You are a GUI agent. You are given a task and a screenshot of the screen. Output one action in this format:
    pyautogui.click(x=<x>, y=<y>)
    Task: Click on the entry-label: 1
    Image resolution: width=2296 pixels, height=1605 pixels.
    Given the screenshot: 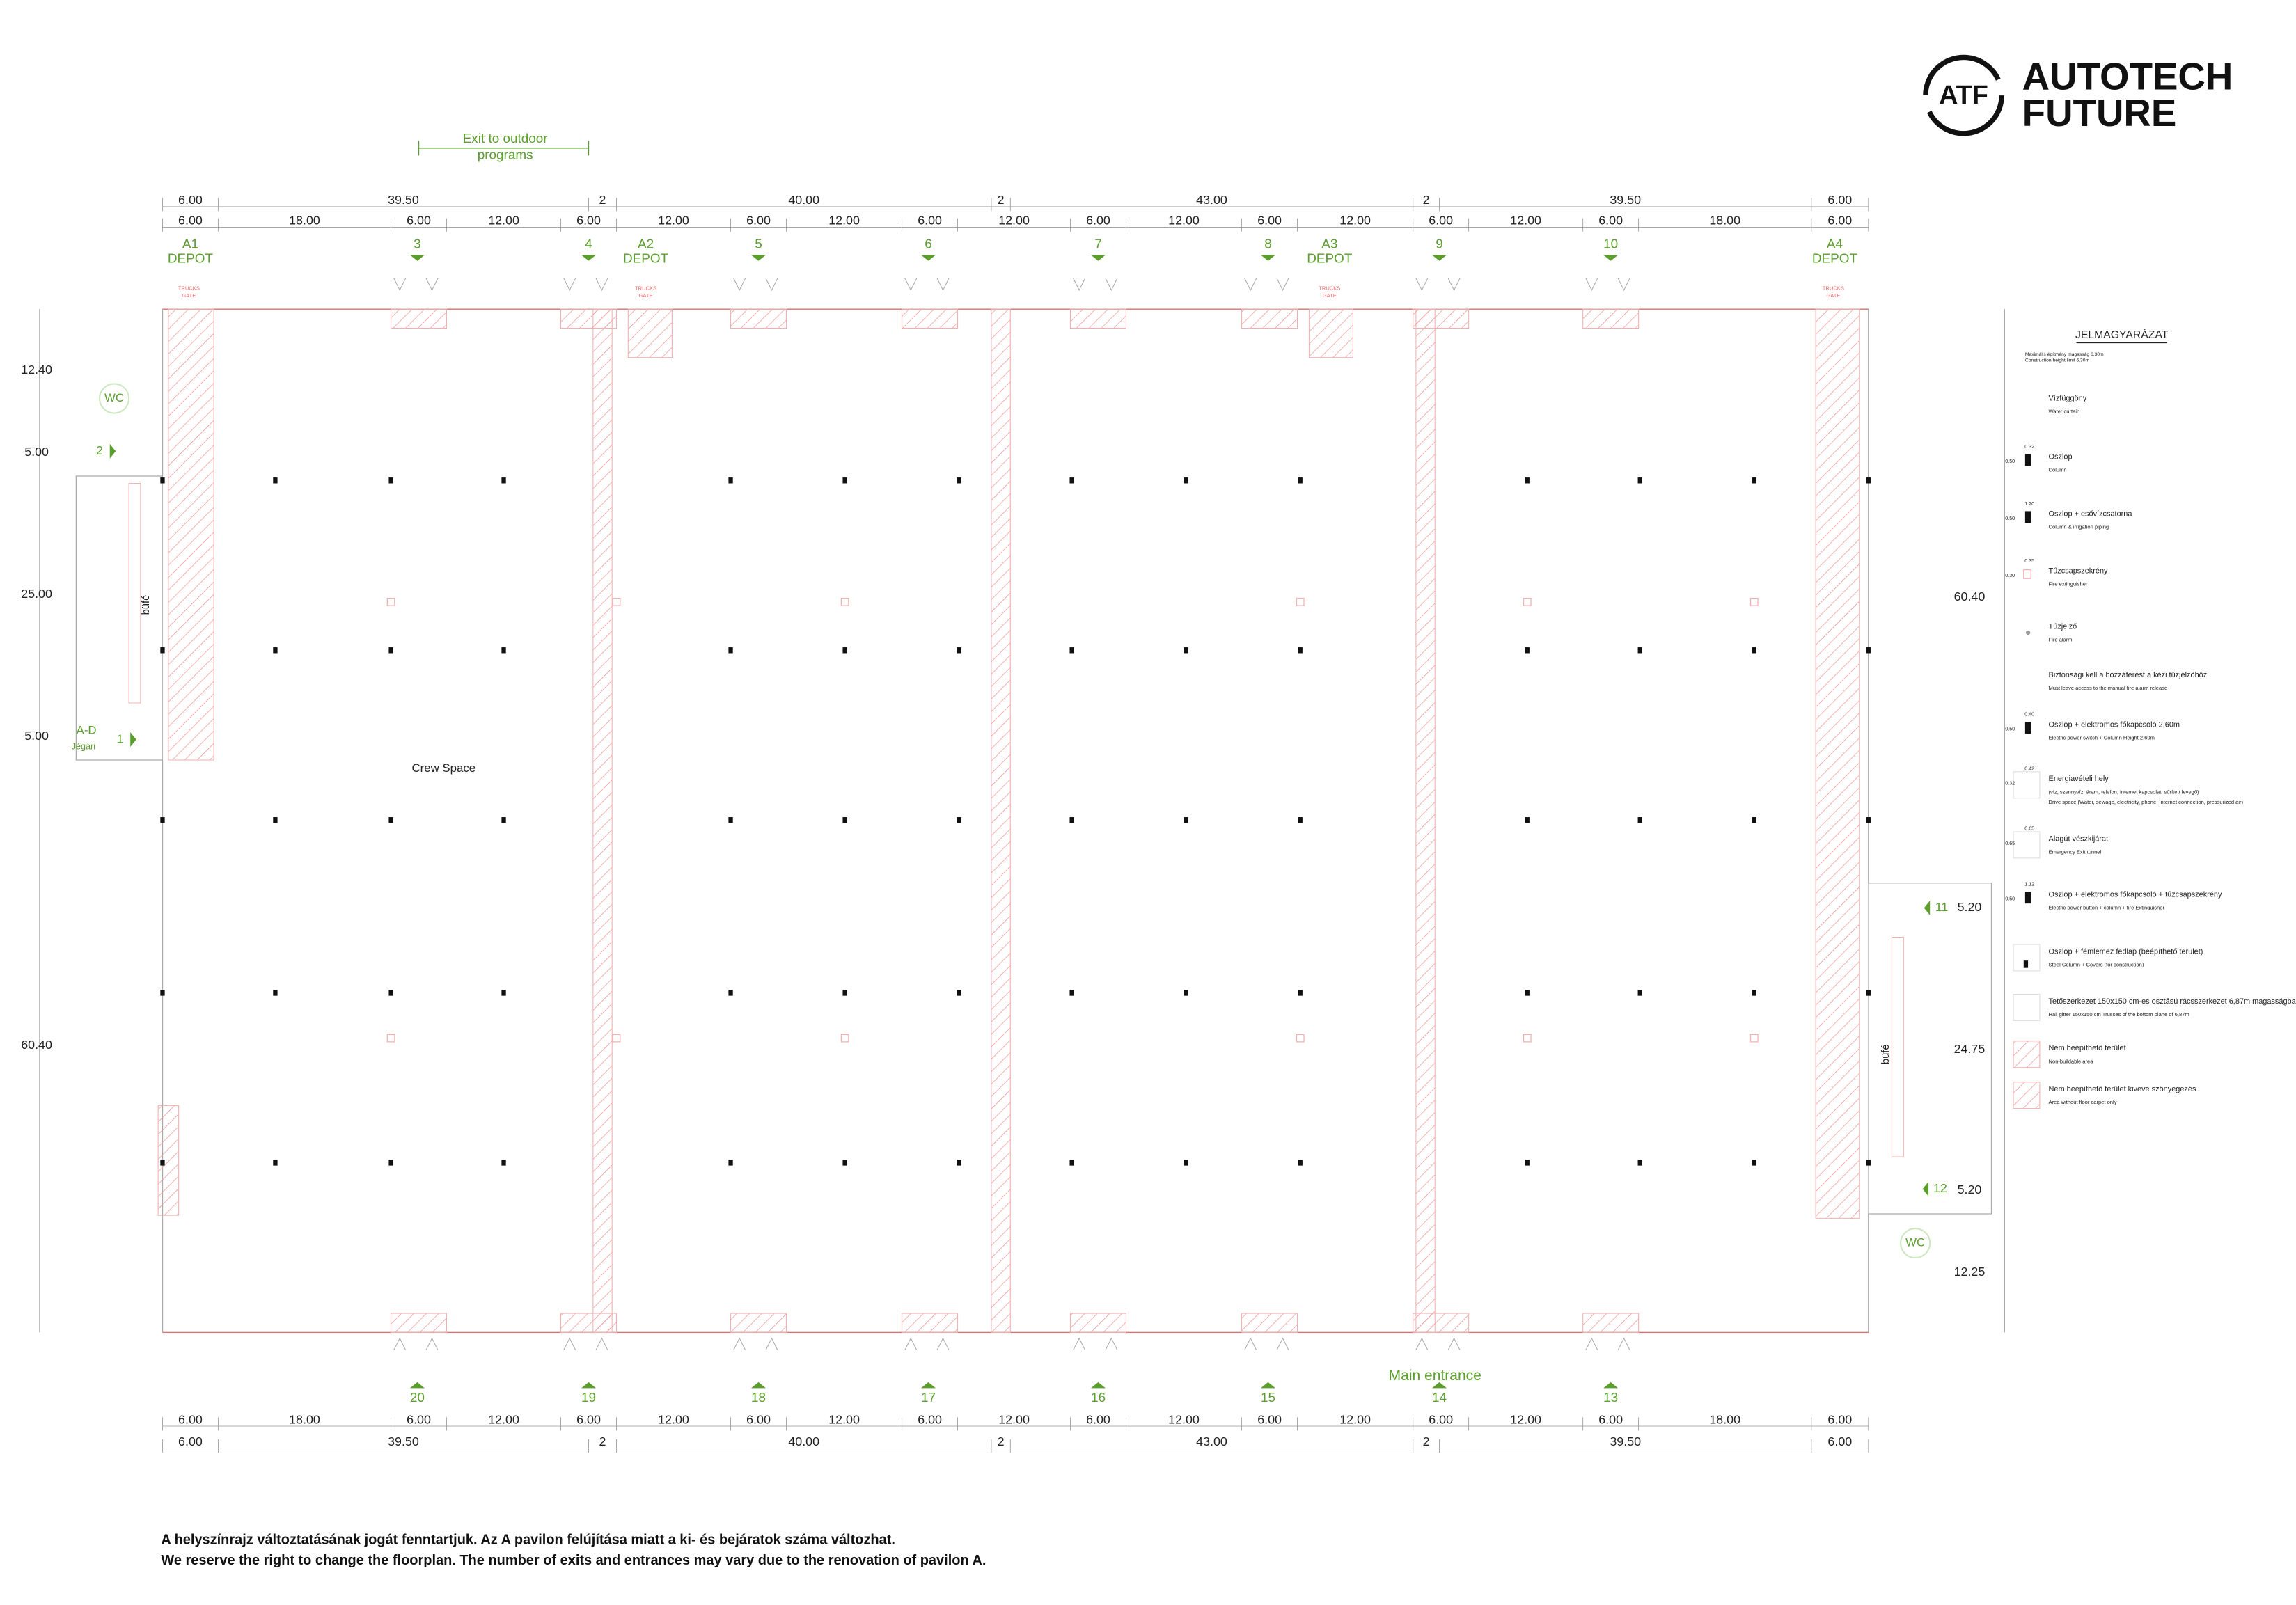 What is the action you would take?
    pyautogui.click(x=120, y=738)
    